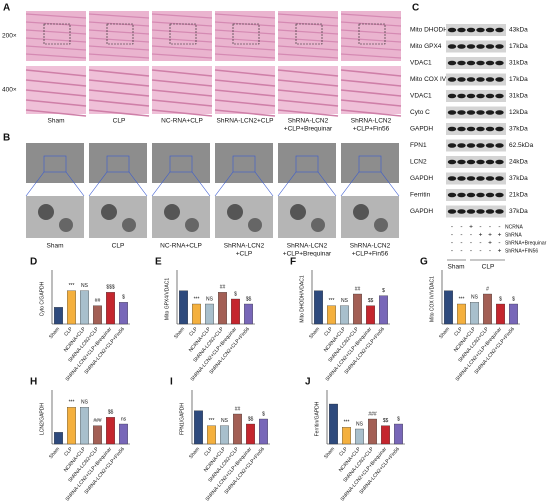 The width and height of the screenshot is (550, 502). What do you see at coordinates (308, 382) in the screenshot?
I see `panel-letter: J` at bounding box center [308, 382].